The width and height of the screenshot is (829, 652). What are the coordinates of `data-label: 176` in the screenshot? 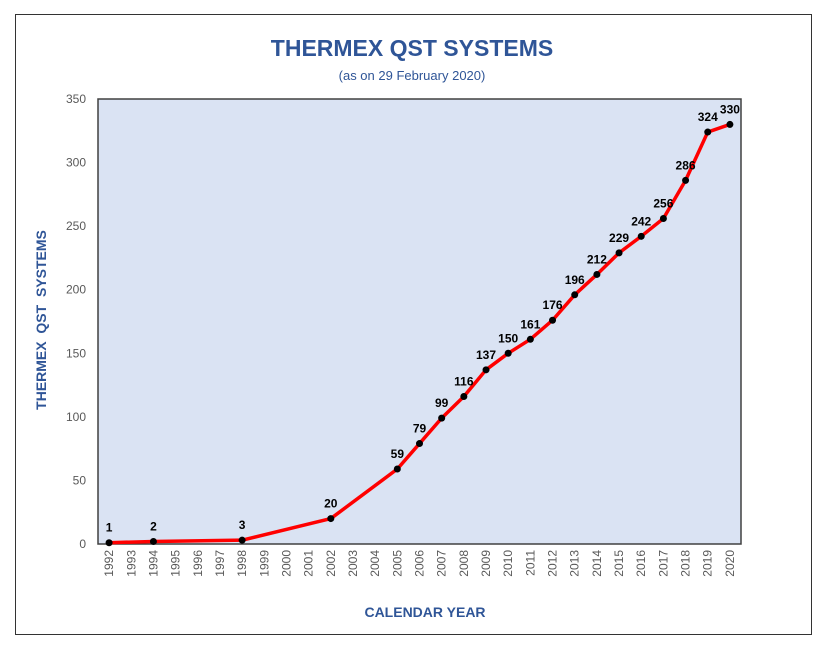 It's located at (553, 305).